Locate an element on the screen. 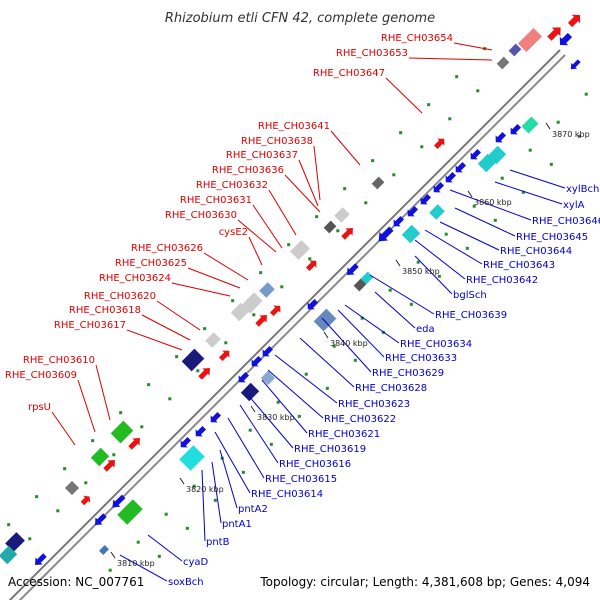 The image size is (600, 600). gene-label-pntb: pntB is located at coordinates (218, 542).